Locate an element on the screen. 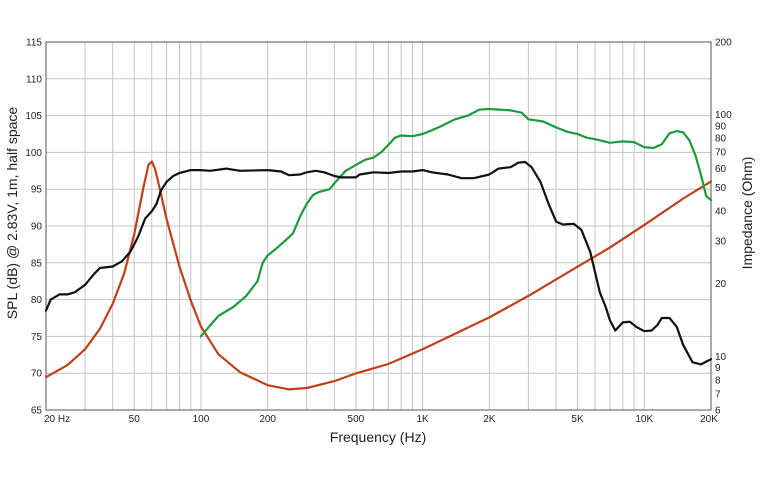  x-tick-label: 20 Hz is located at coordinates (57, 419).